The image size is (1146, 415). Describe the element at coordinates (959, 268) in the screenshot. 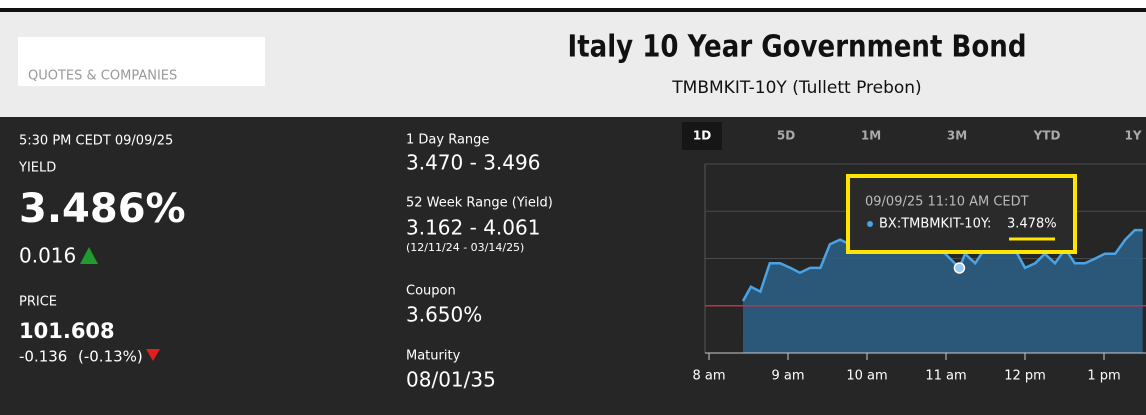

I see `hover-point` at that location.